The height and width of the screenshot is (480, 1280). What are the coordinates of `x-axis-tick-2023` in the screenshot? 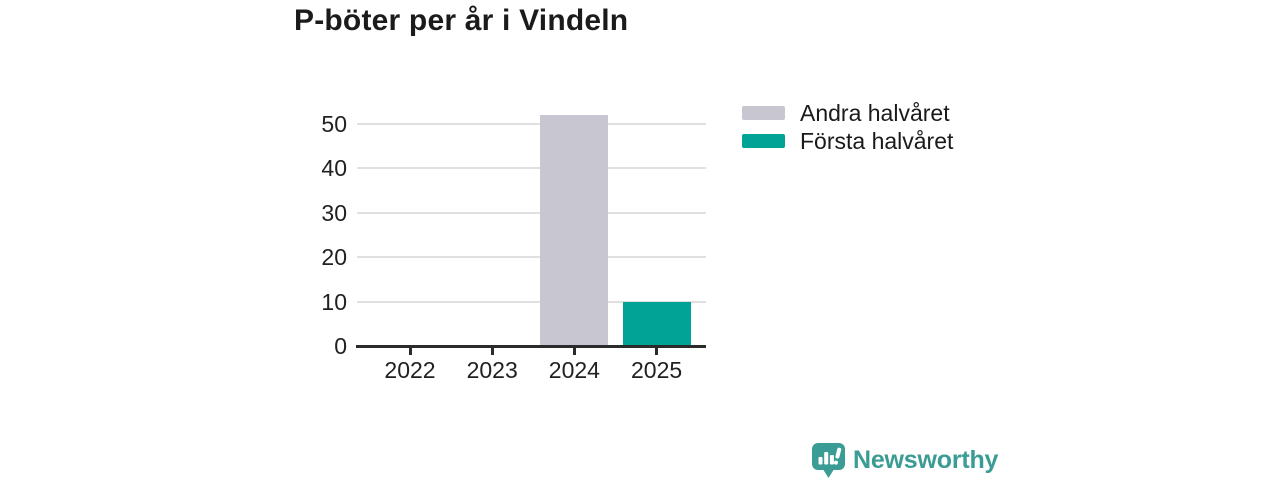 It's located at (492, 351).